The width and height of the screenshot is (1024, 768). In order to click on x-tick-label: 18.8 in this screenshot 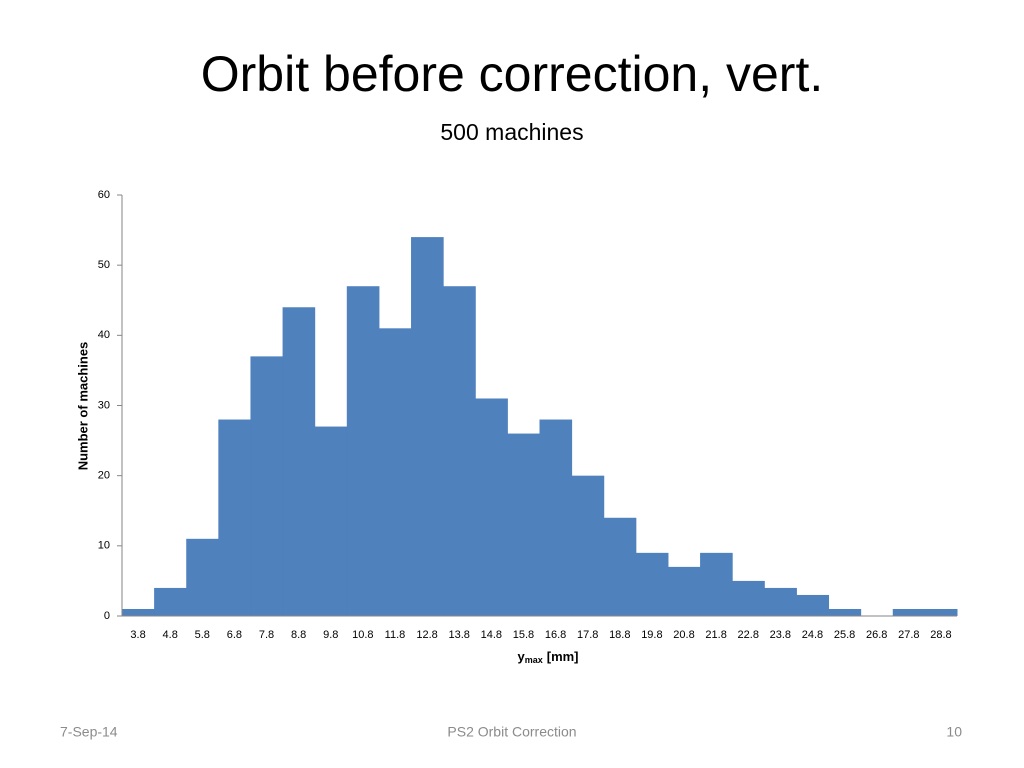, I will do `click(619, 635)`.